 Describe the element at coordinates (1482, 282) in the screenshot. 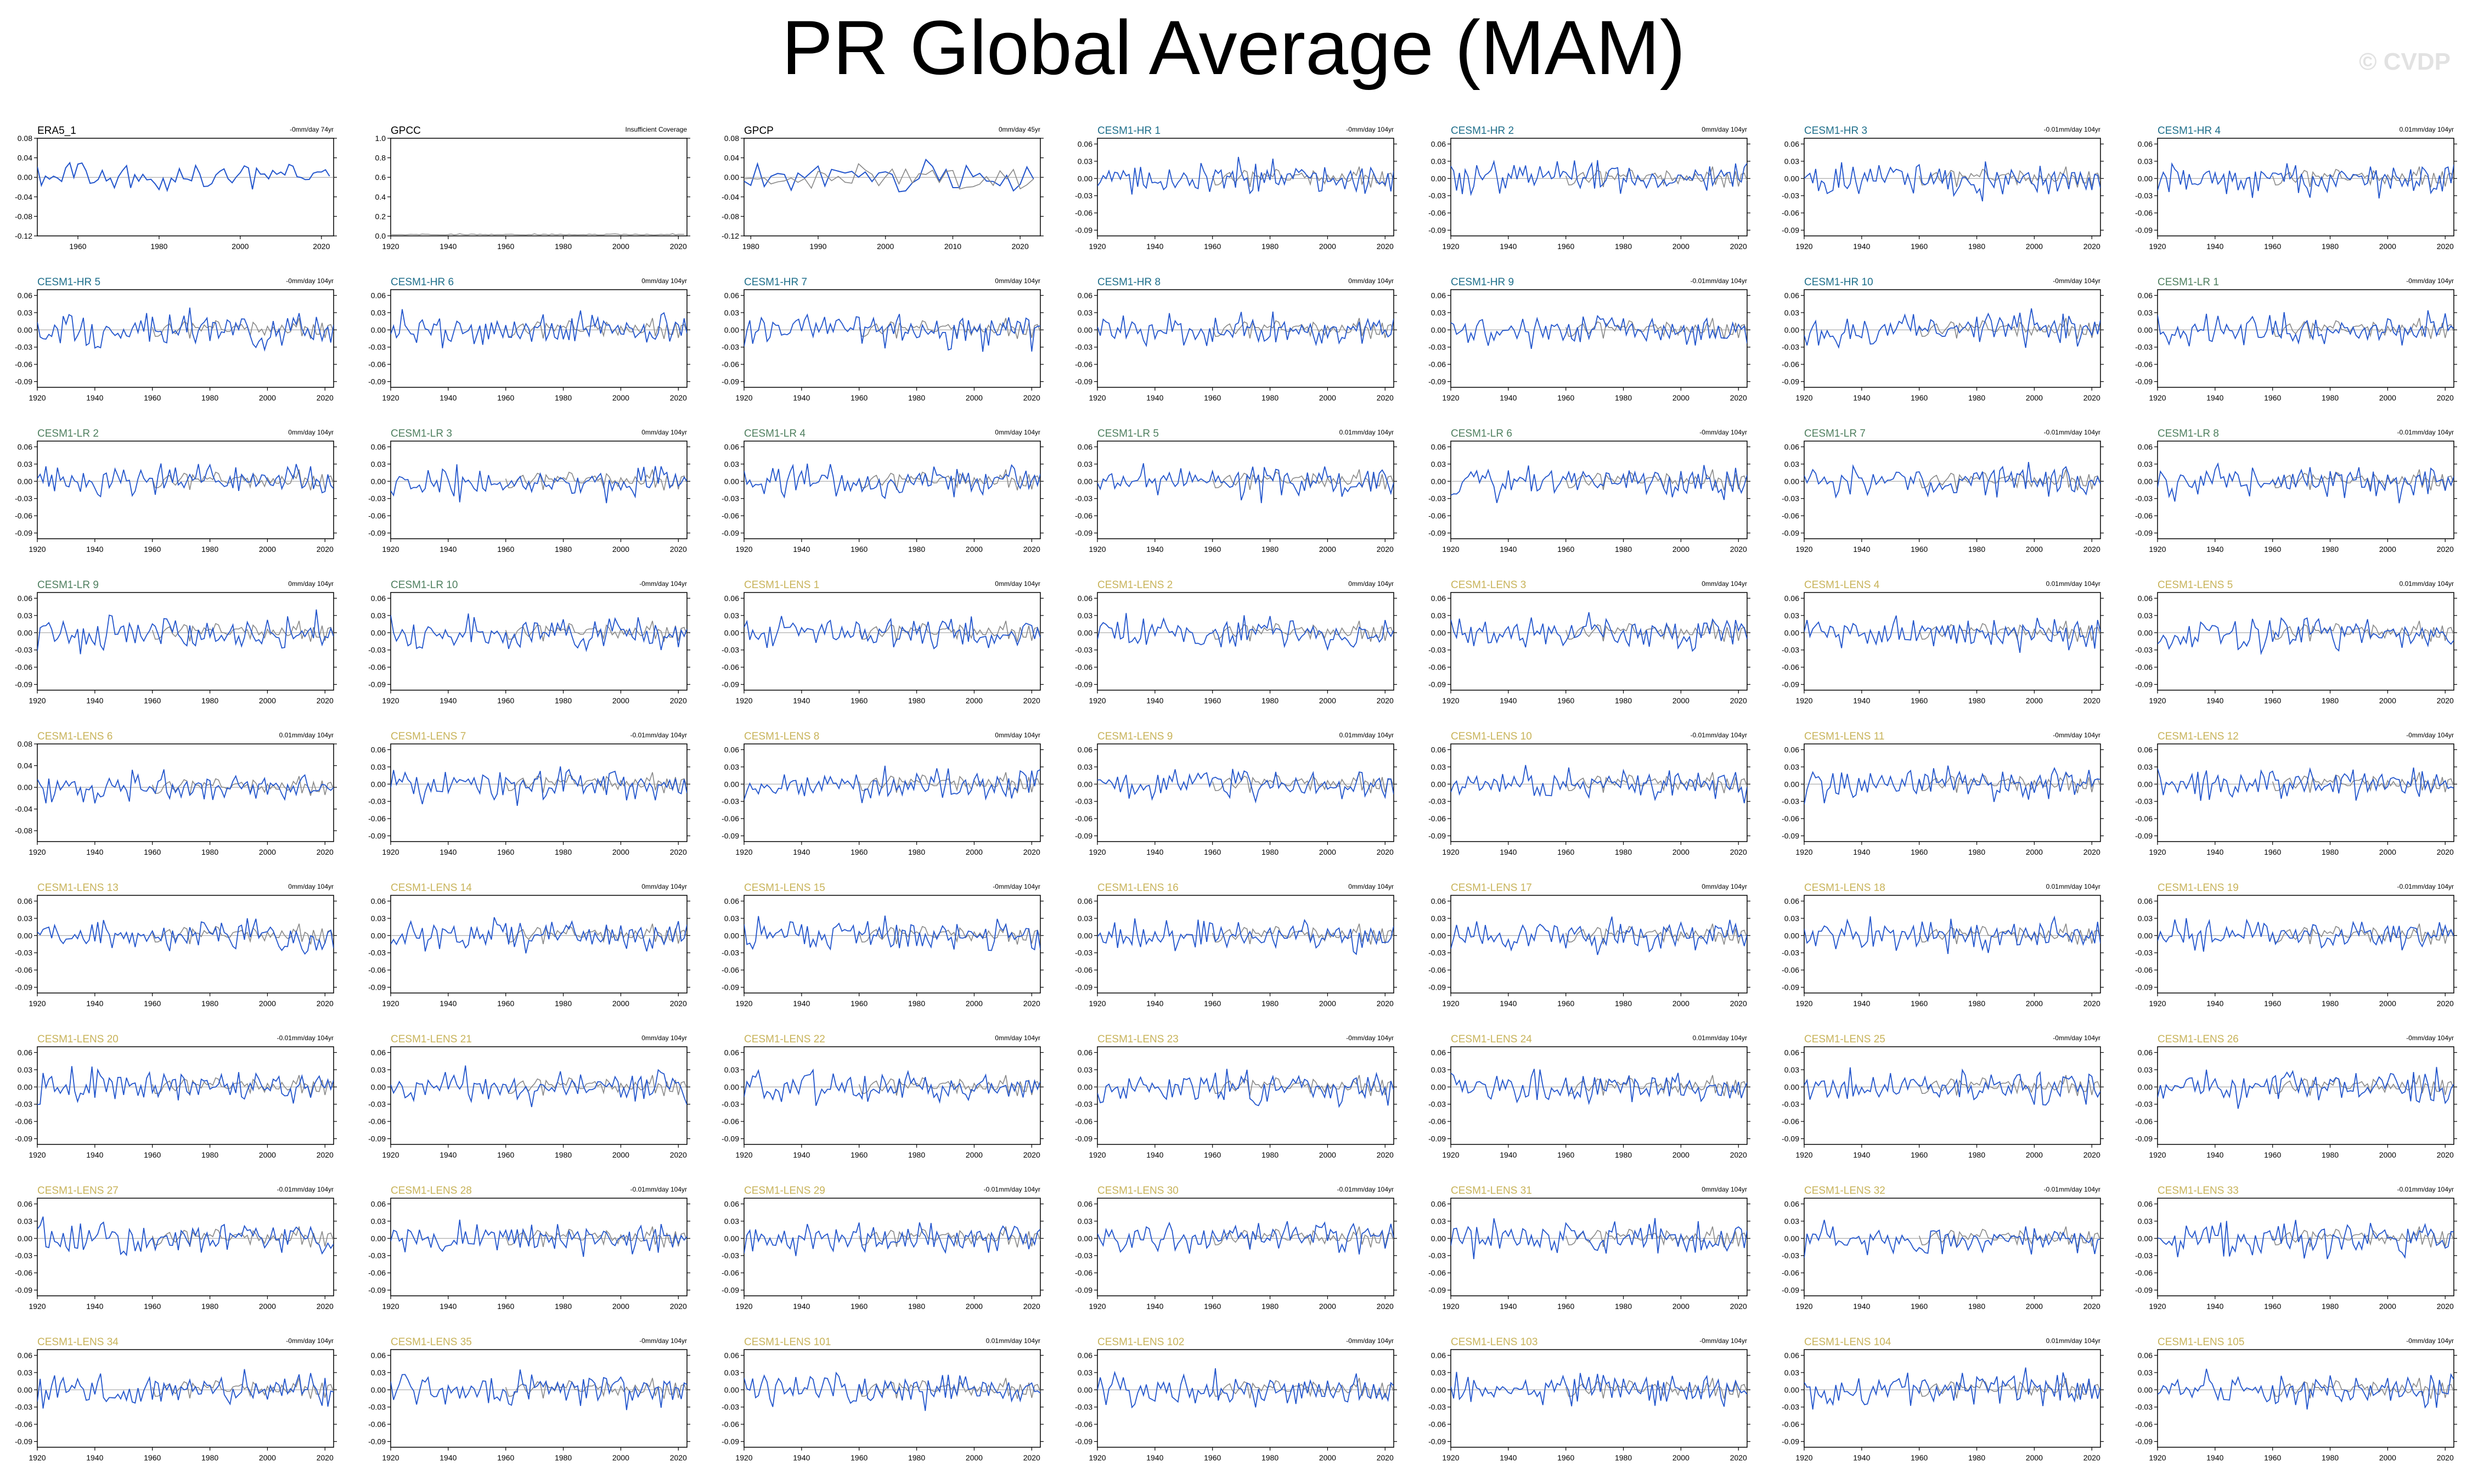

I see `panel-title: CESM1-HR 9` at that location.